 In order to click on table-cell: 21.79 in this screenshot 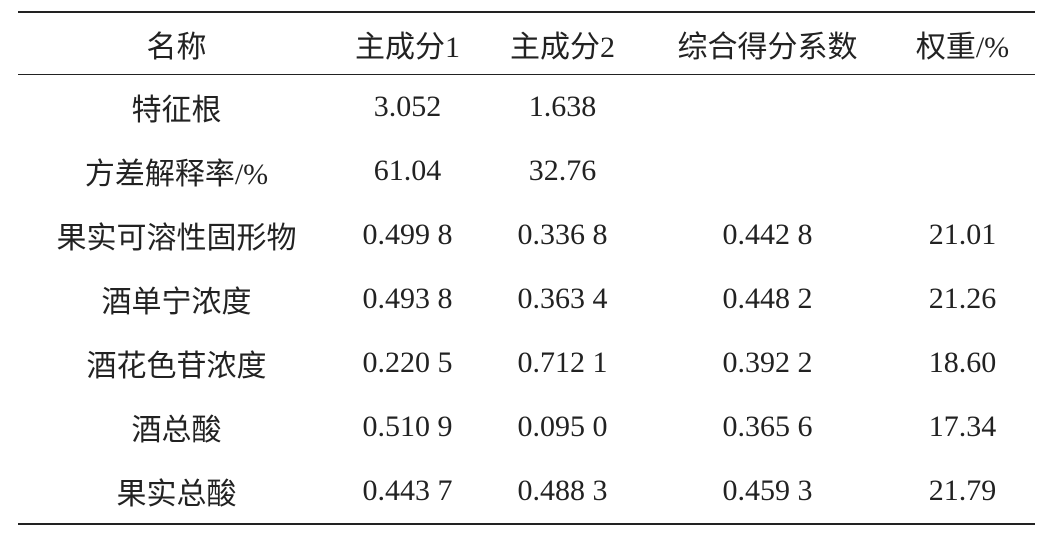, I will do `click(962, 490)`.